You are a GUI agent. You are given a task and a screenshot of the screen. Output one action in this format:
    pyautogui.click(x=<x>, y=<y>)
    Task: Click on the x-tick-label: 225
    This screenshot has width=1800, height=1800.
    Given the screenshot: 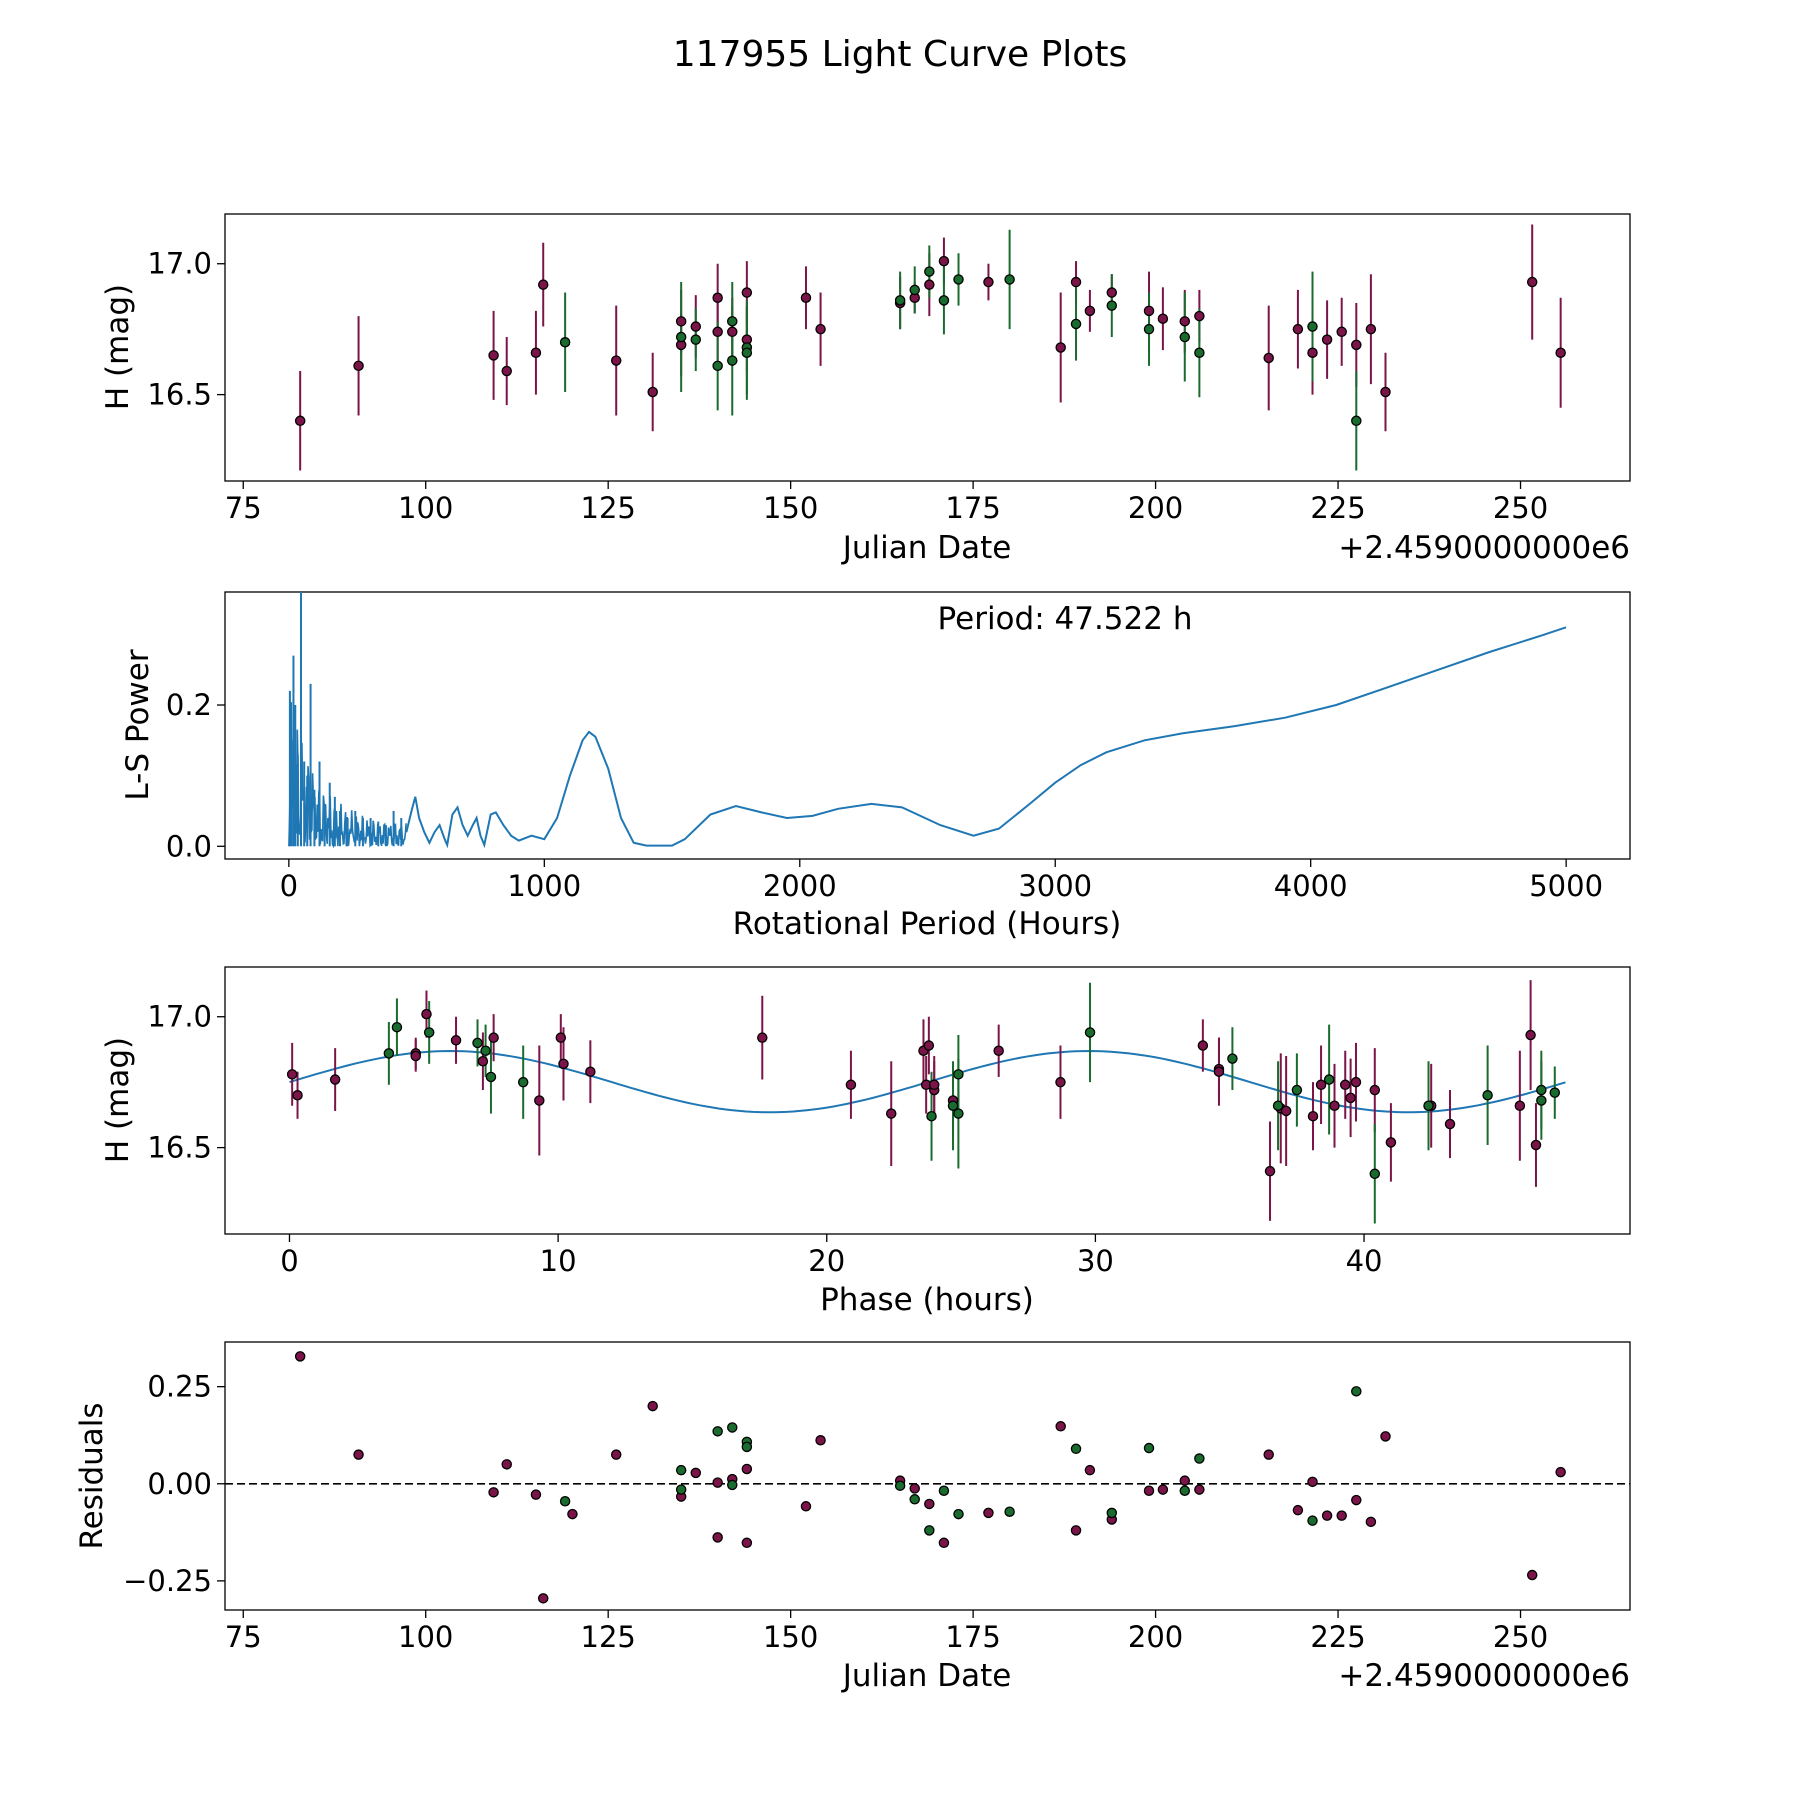 What is the action you would take?
    pyautogui.click(x=1337, y=508)
    